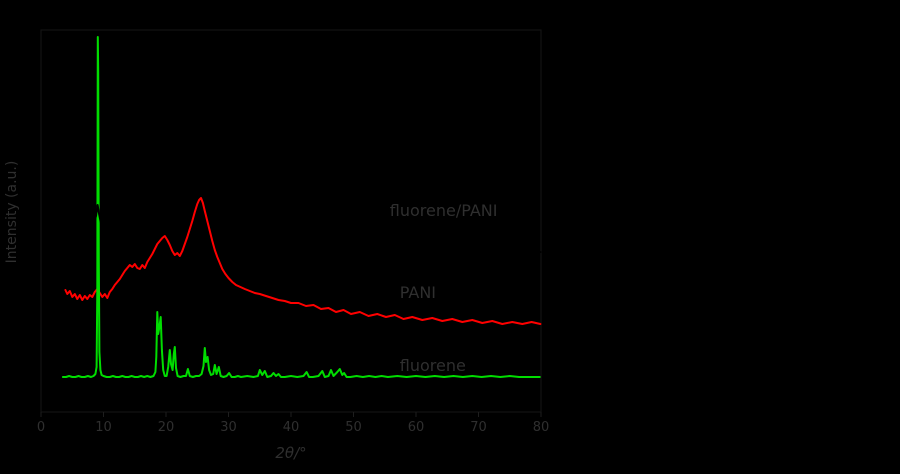  Describe the element at coordinates (103, 427) in the screenshot. I see `x-axis-tick-label: 10` at that location.